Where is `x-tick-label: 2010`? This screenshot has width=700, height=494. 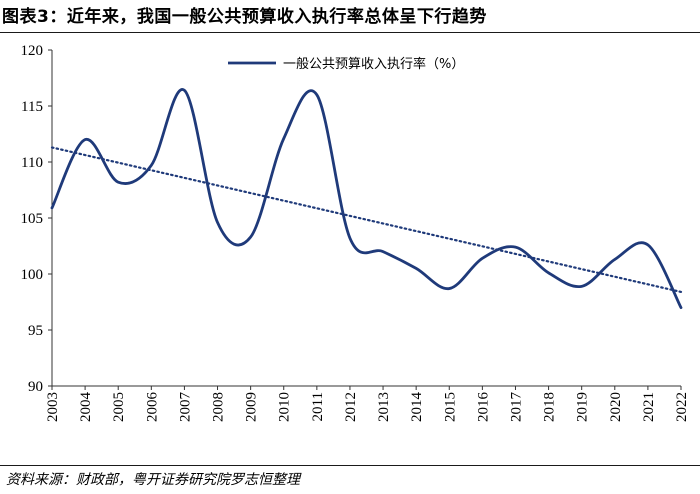 x-tick-label: 2010 is located at coordinates (285, 407).